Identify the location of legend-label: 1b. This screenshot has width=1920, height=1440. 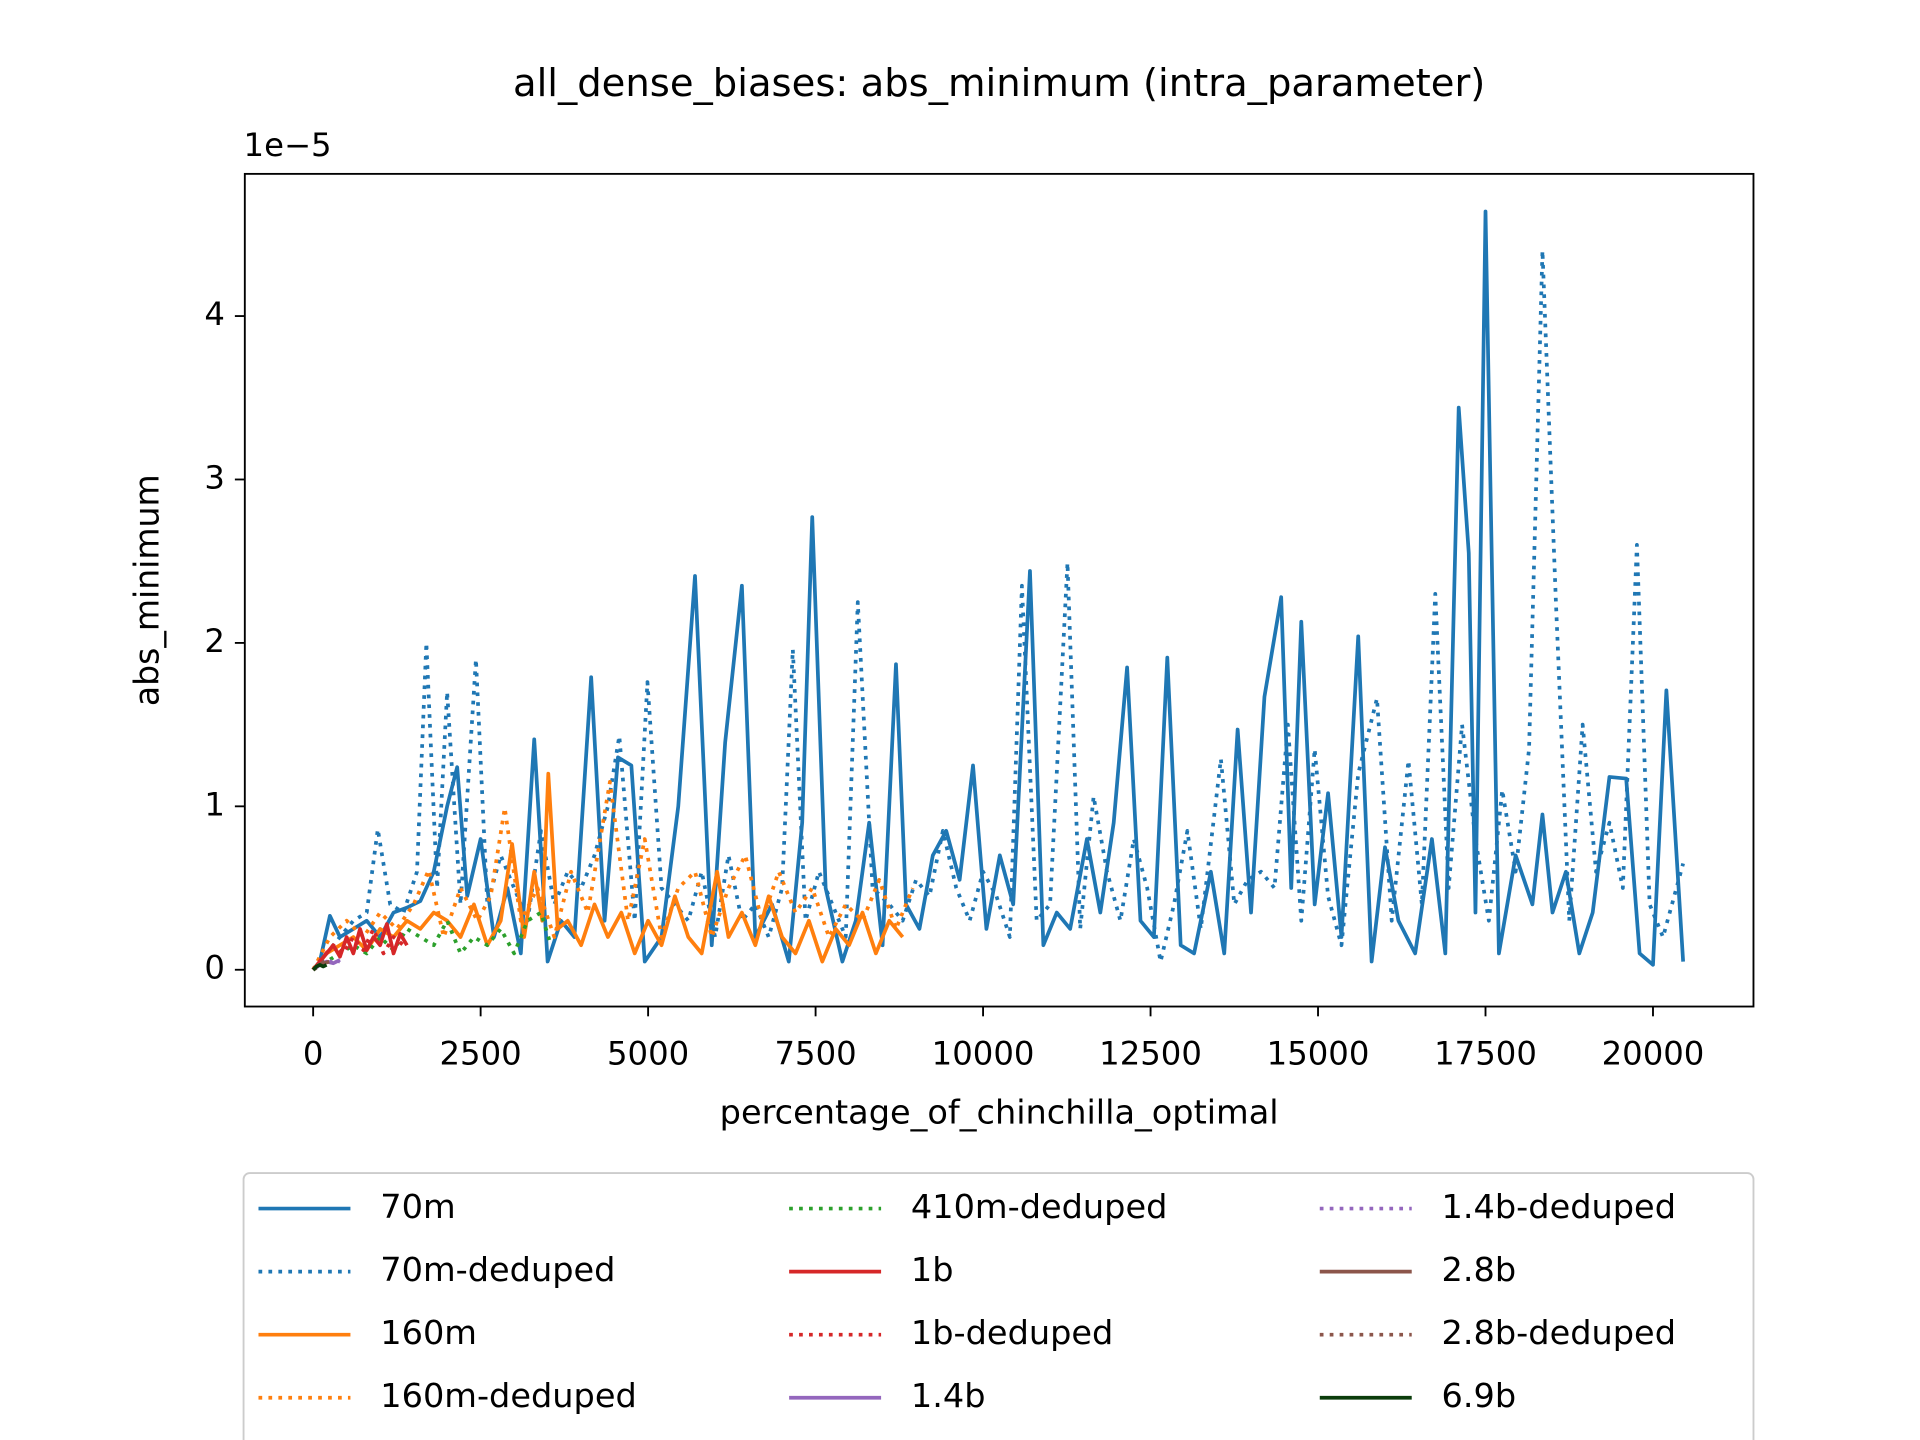
(932, 1269).